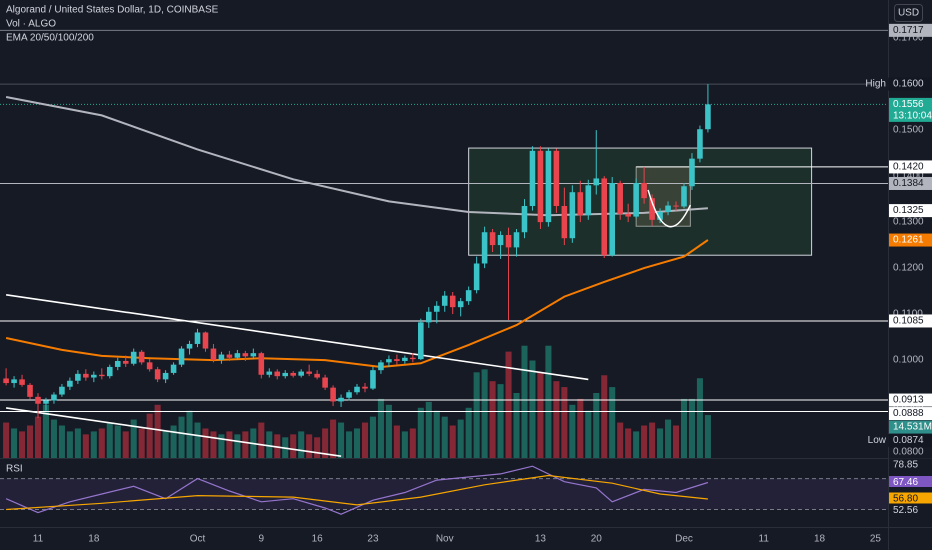 The width and height of the screenshot is (932, 550). Describe the element at coordinates (905, 498) in the screenshot. I see `price-badge-label: 56.80` at that location.